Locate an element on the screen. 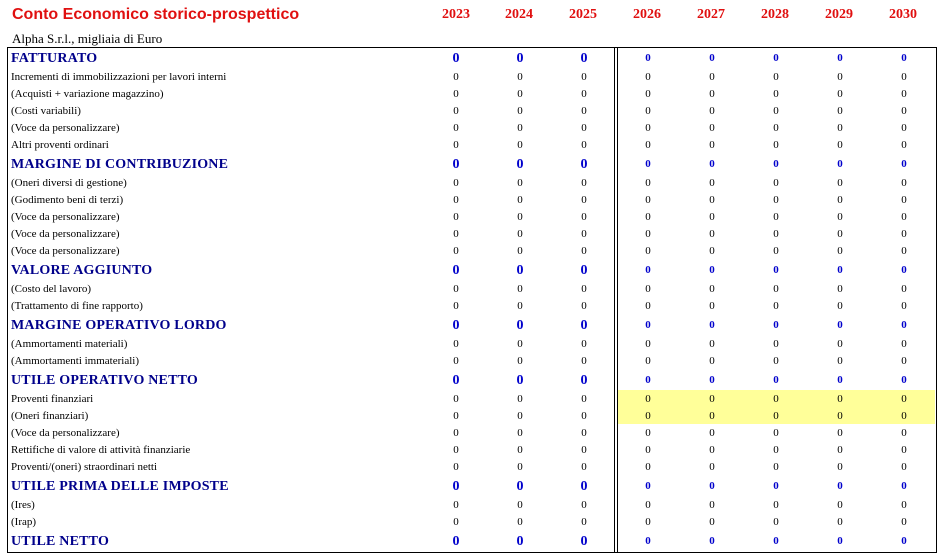  table-row: (Voce da personalizzare) 0 0 0 0 0 0 0 0 is located at coordinates (474, 251).